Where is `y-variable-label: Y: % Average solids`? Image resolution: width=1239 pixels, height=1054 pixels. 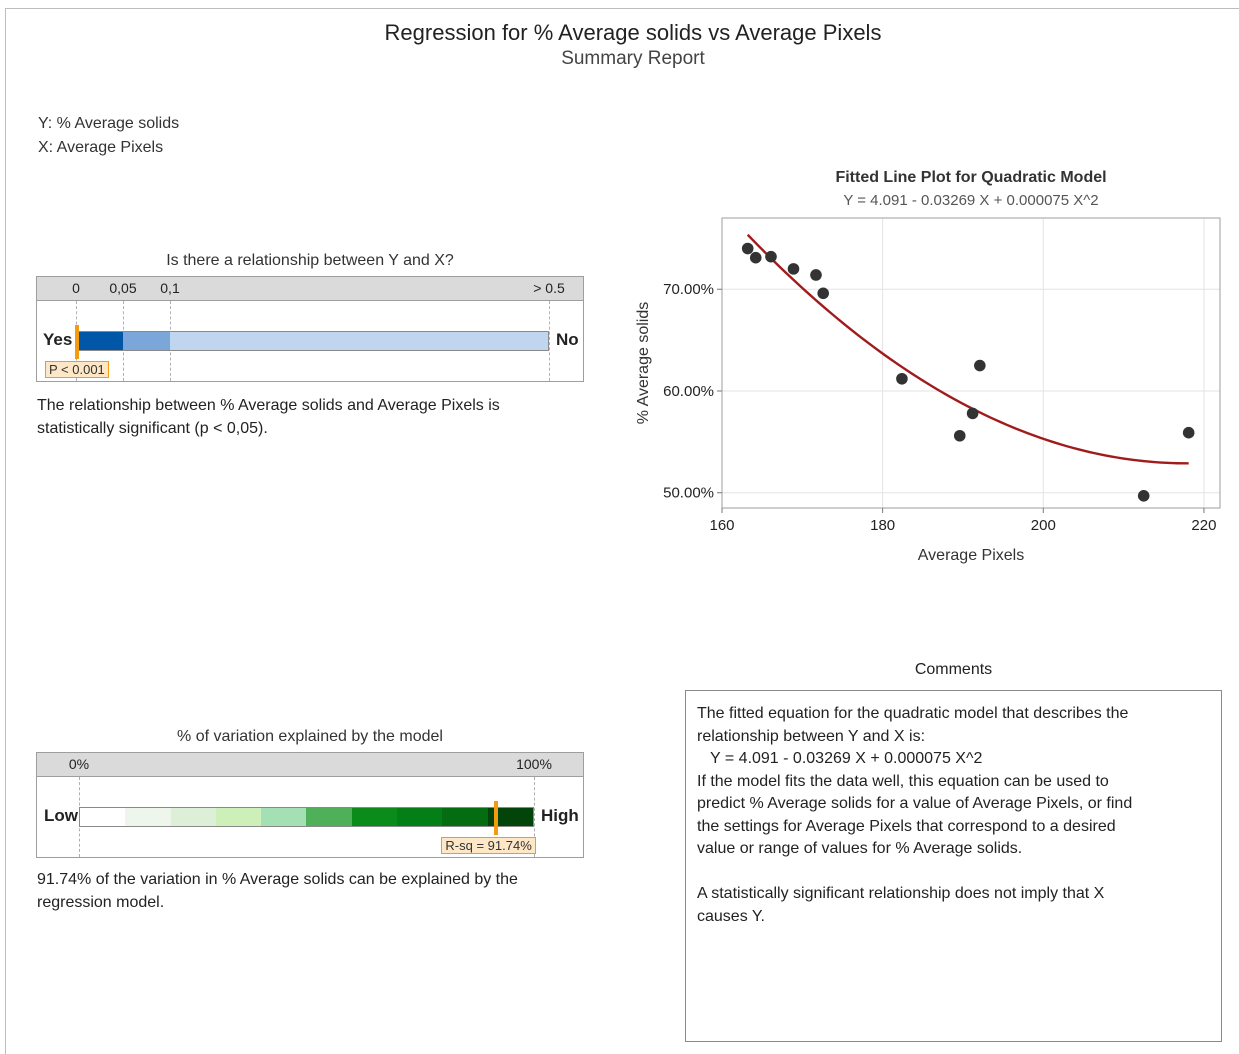
y-variable-label: Y: % Average solids is located at coordinates (109, 123).